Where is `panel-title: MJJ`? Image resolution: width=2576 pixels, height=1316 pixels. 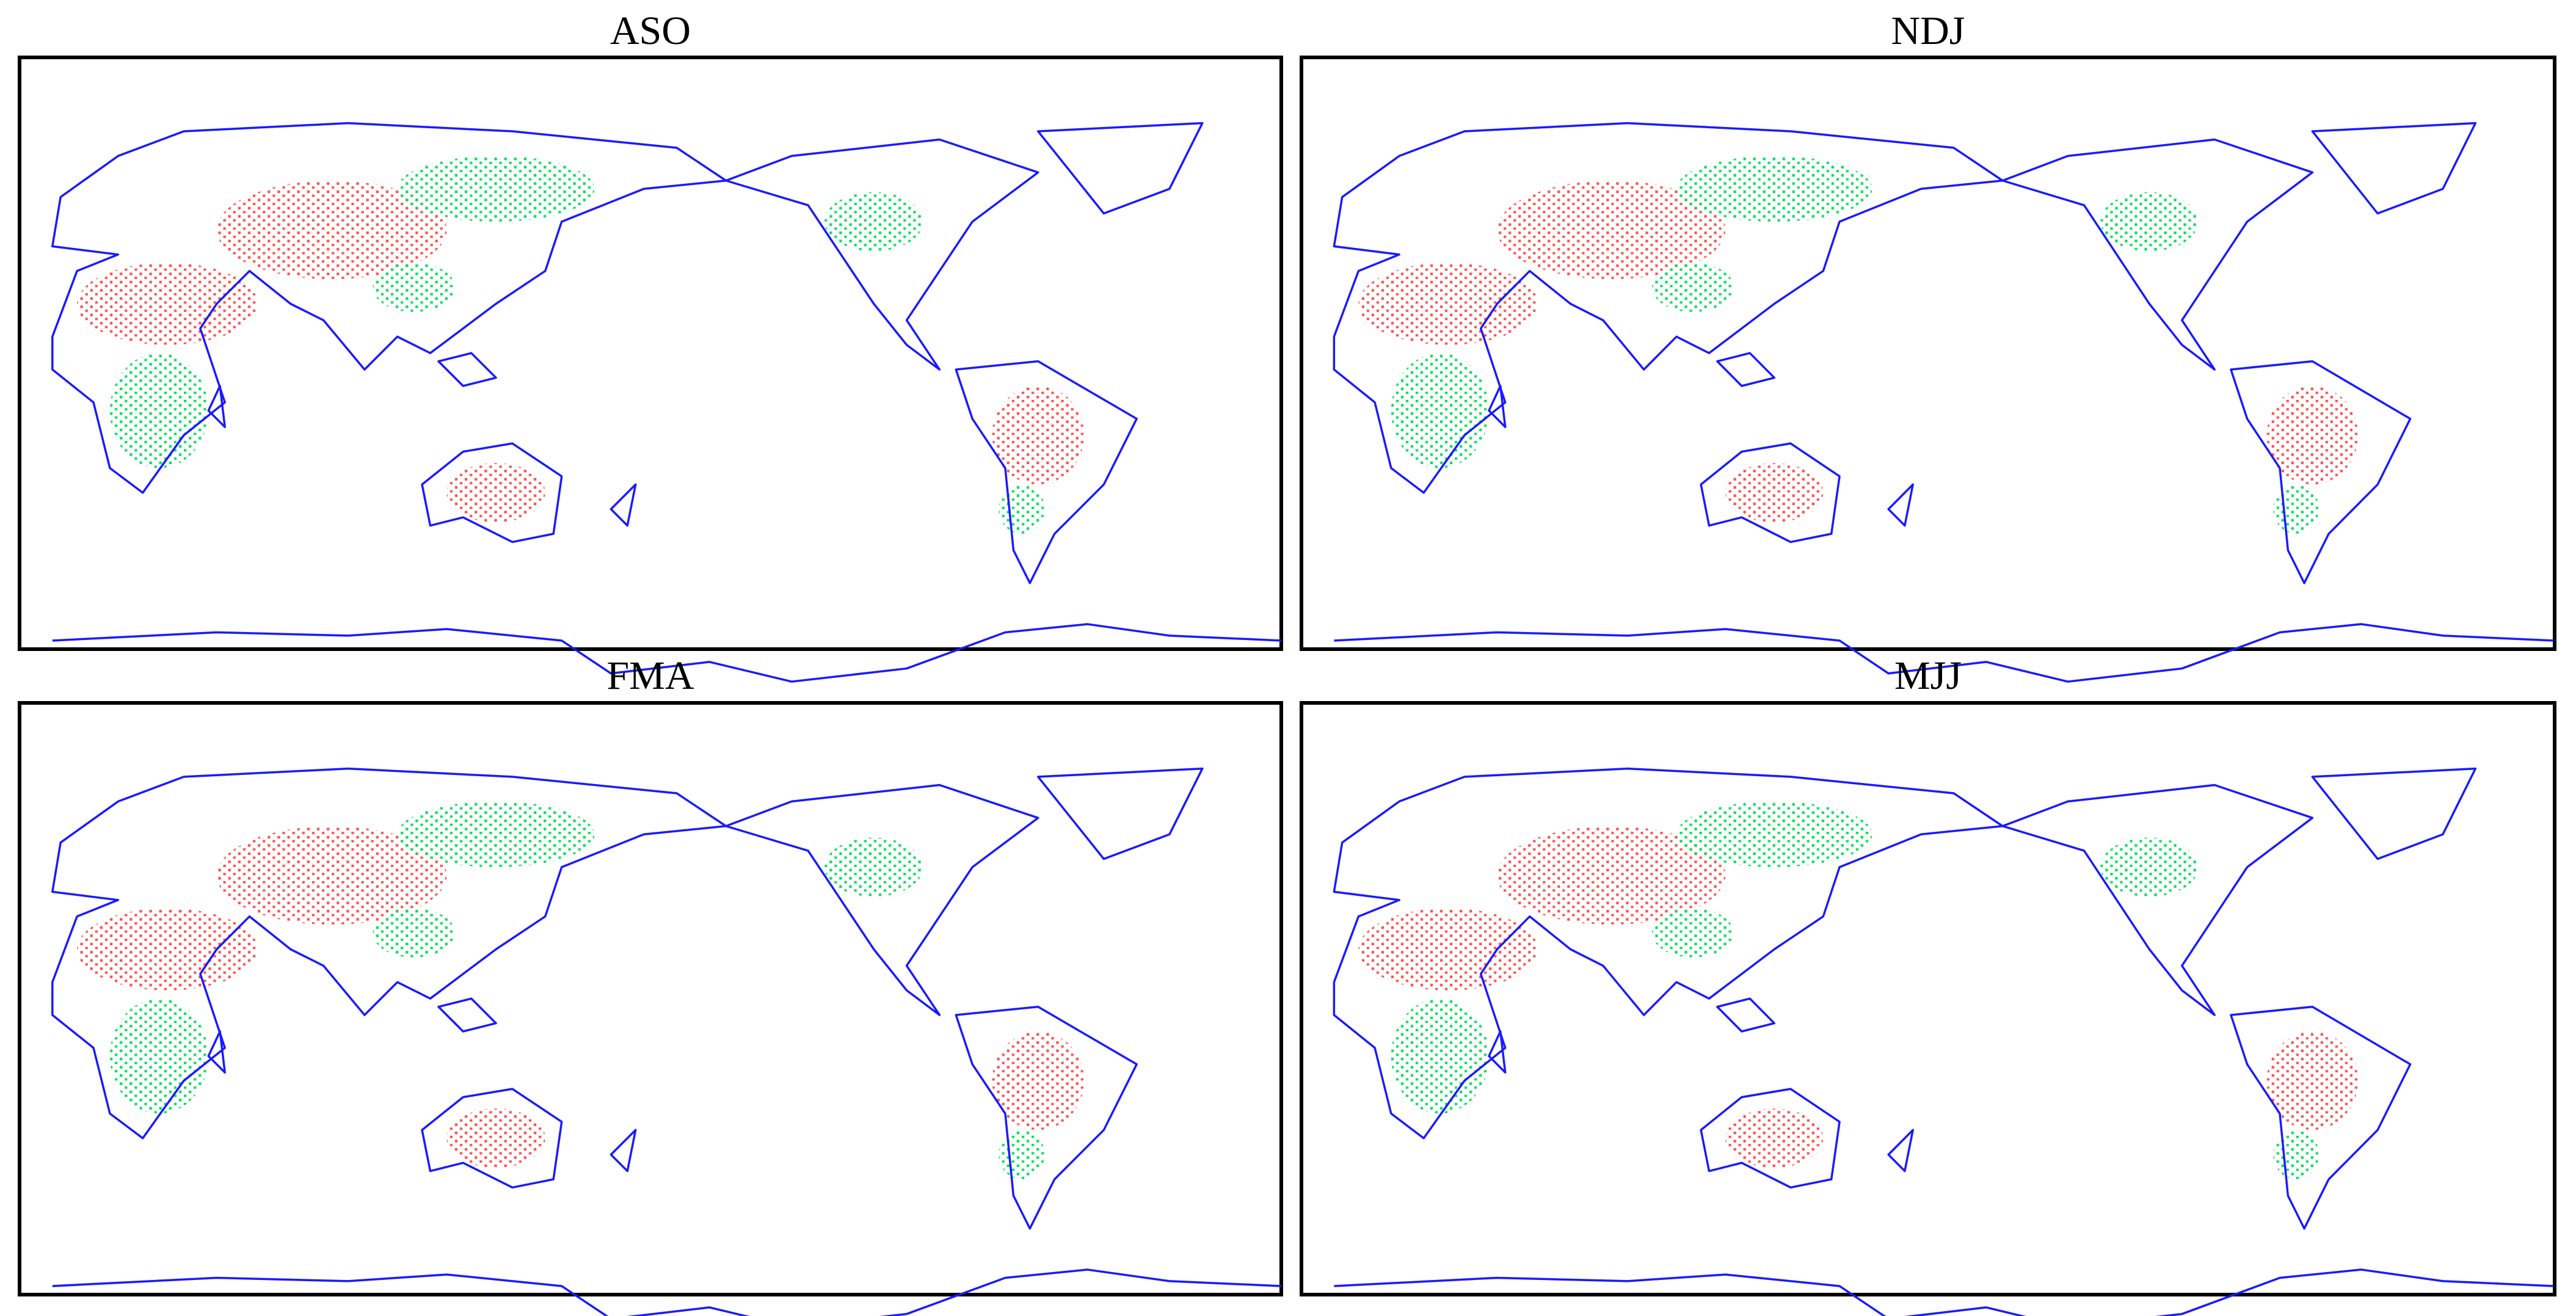
panel-title: MJJ is located at coordinates (1928, 676).